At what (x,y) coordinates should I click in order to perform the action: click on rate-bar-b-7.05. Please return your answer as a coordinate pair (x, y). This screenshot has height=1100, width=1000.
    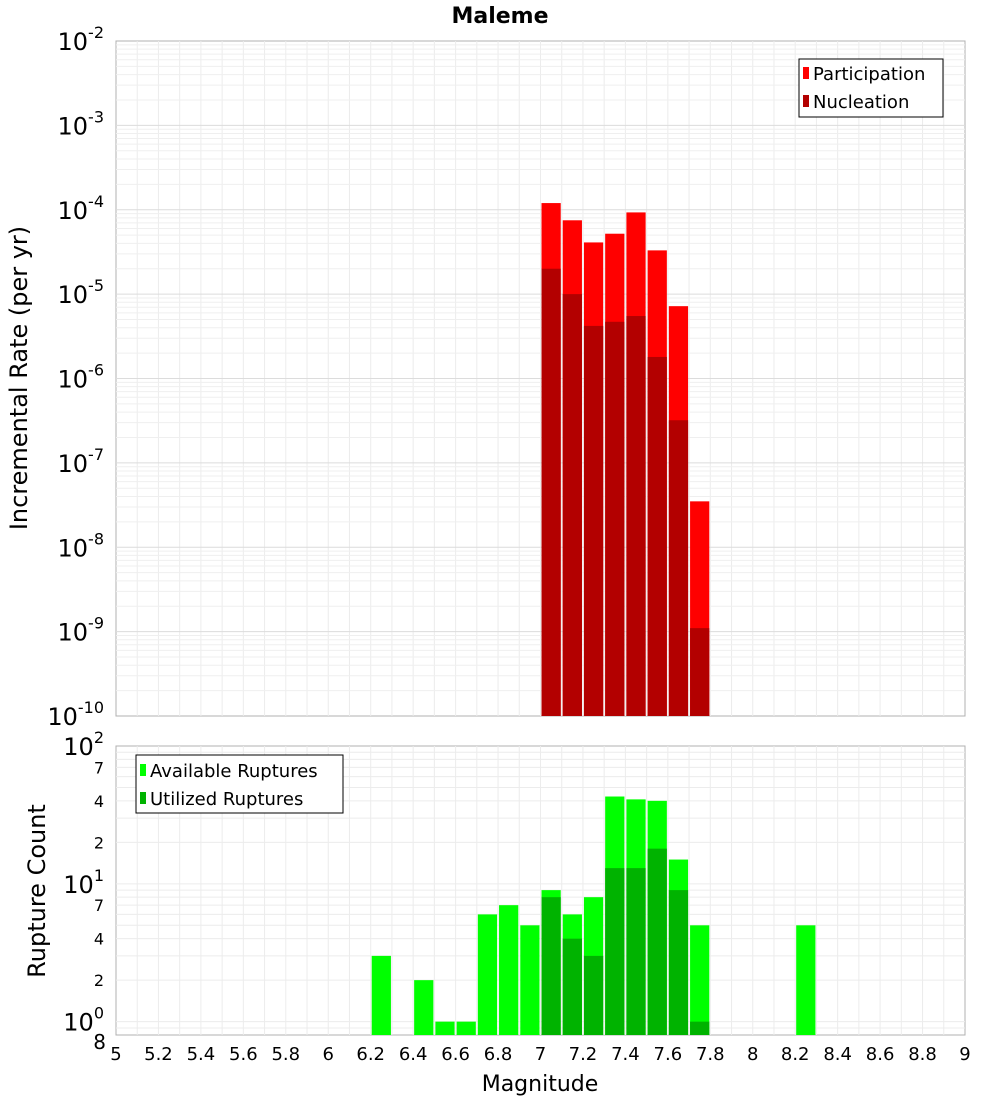
    Looking at the image, I should click on (551, 492).